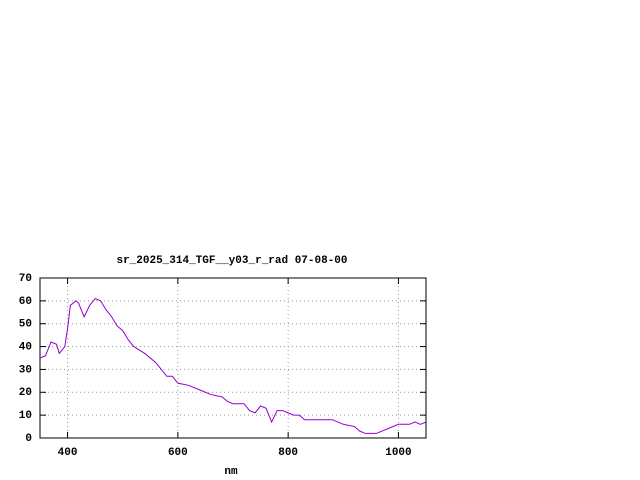 The height and width of the screenshot is (480, 640). Describe the element at coordinates (288, 453) in the screenshot. I see `x-tick-label: 800` at that location.